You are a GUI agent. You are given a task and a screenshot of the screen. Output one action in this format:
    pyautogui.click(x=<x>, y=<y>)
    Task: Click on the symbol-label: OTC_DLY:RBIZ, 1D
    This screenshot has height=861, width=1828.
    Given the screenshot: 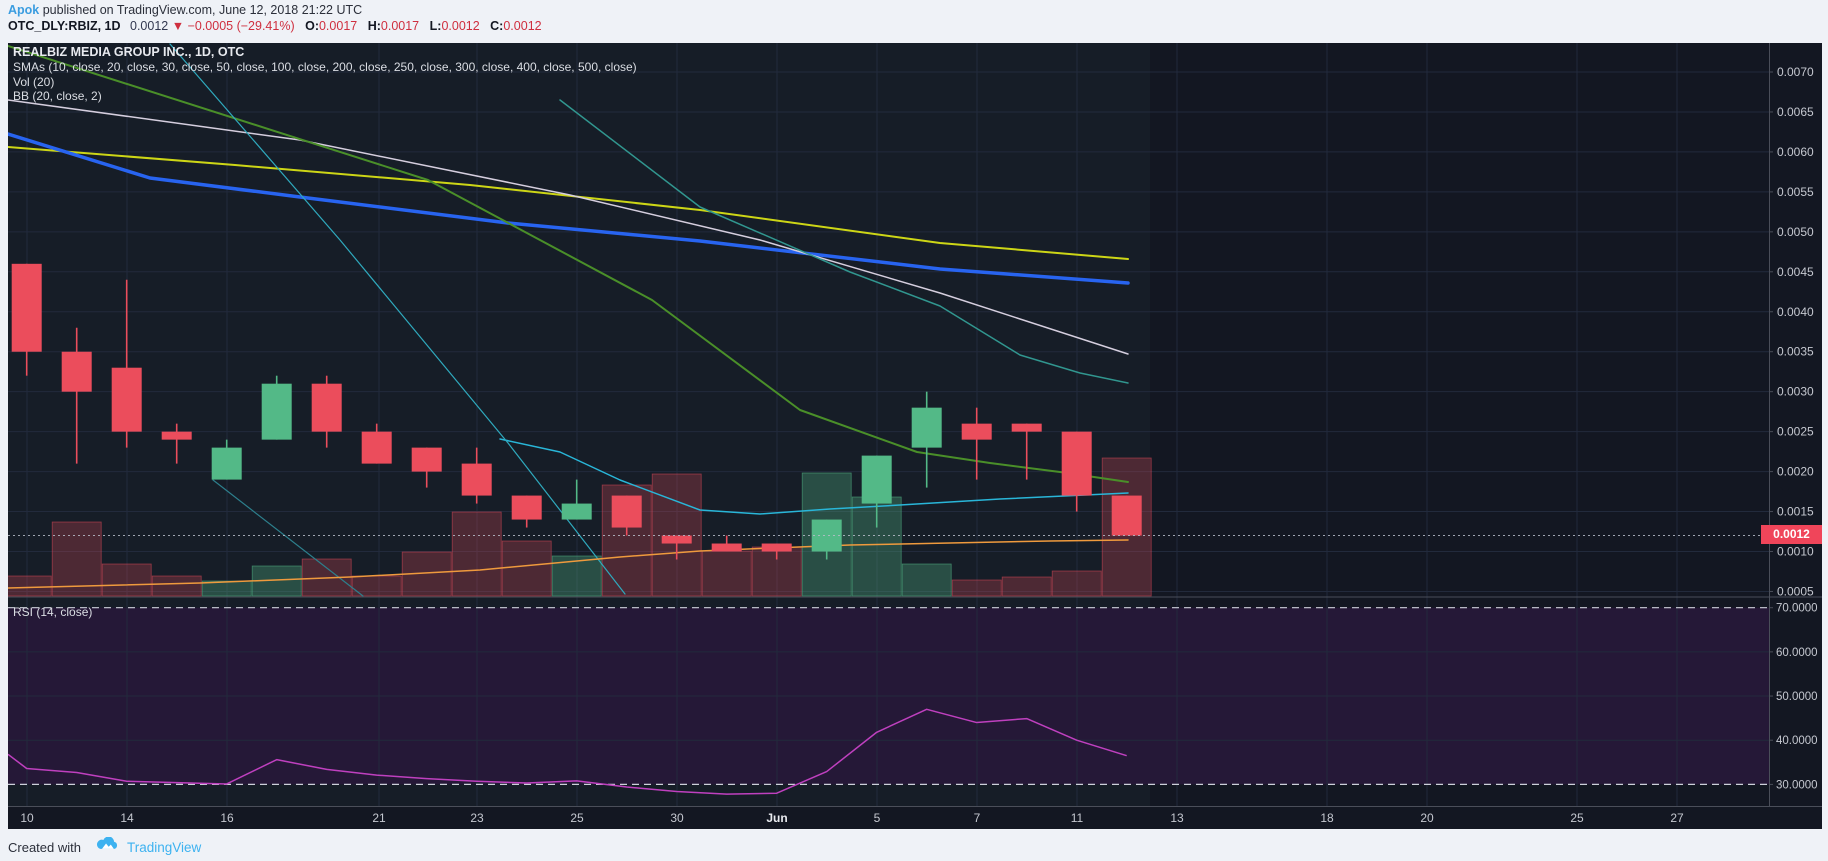 What is the action you would take?
    pyautogui.click(x=64, y=26)
    